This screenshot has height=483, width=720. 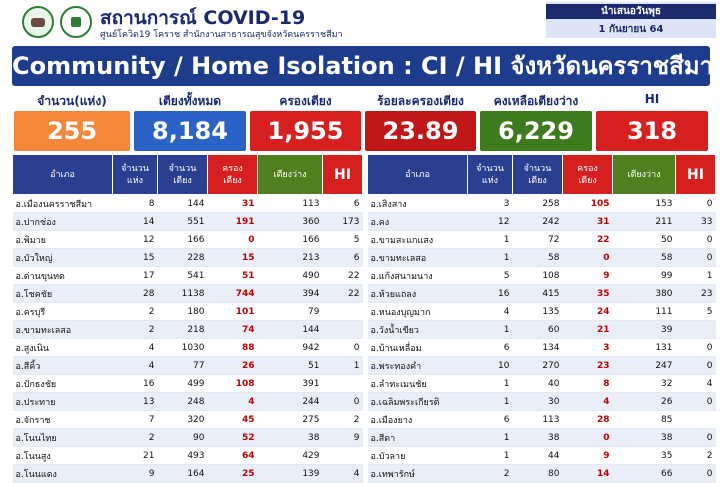 I want to click on district-name: อ.หนองบุญมาก, so click(x=417, y=311).